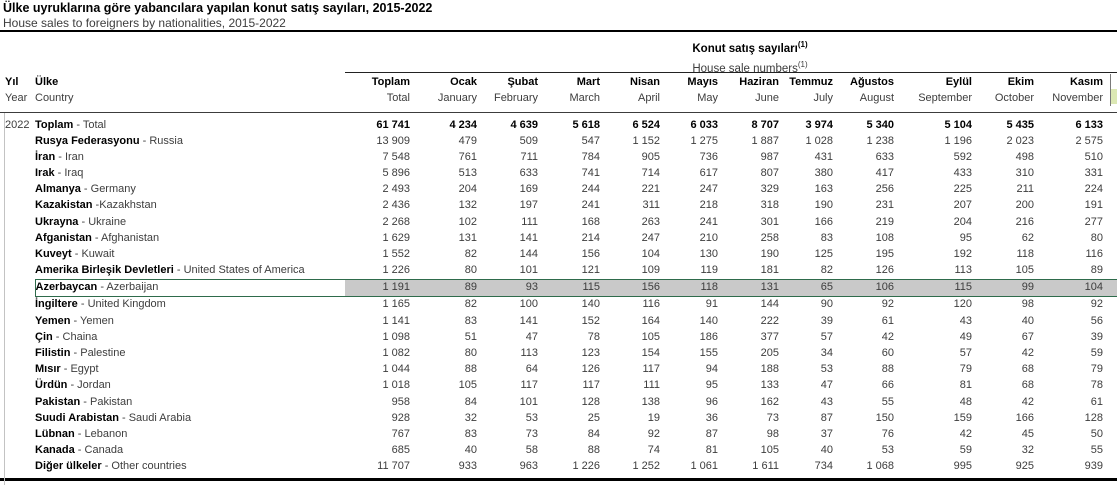 The width and height of the screenshot is (1117, 485). I want to click on country-cell: Ürdün - Jordan, so click(190, 386).